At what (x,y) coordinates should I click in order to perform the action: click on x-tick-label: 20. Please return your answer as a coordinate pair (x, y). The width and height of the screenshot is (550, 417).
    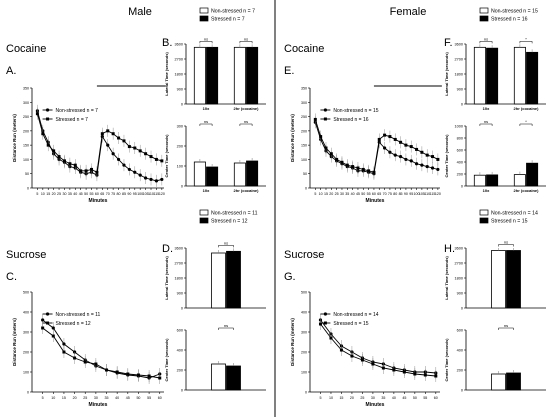
    Looking at the image, I should click on (54, 194).